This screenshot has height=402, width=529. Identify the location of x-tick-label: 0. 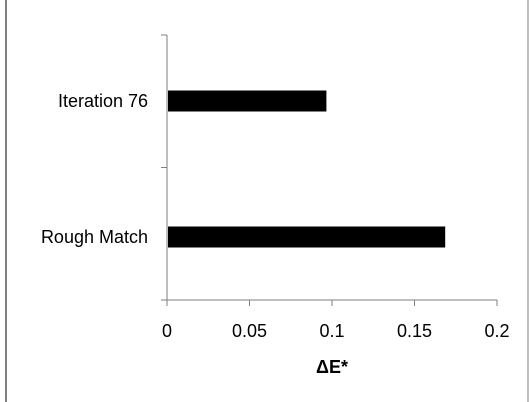
(167, 331).